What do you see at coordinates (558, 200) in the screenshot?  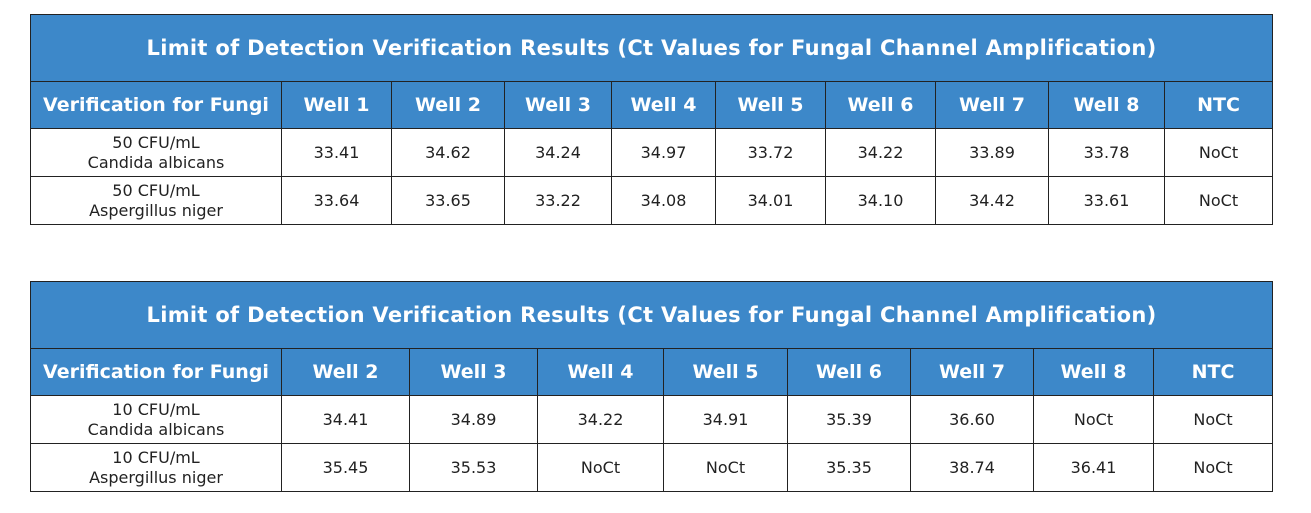 I see `table-cell: 33.22` at bounding box center [558, 200].